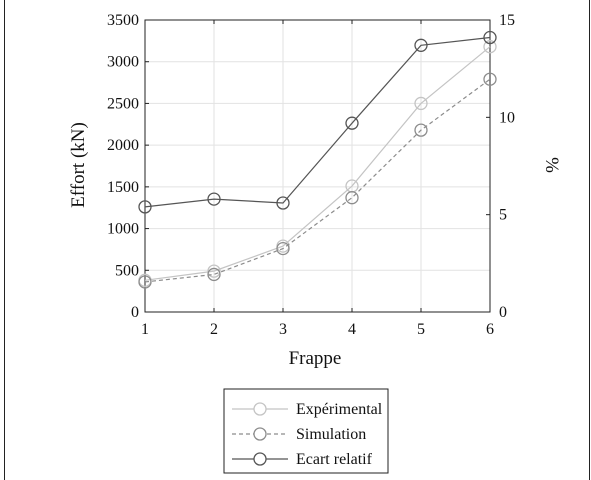 This screenshot has height=480, width=591. What do you see at coordinates (503, 215) in the screenshot?
I see `y2-tick-label: 5` at bounding box center [503, 215].